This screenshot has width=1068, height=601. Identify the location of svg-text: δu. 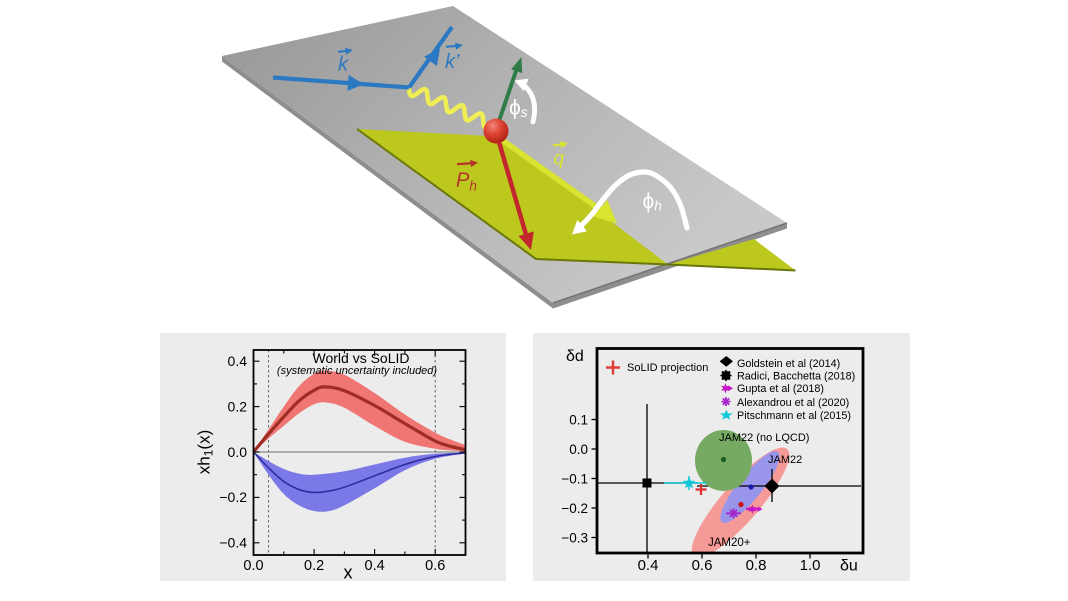
(849, 566).